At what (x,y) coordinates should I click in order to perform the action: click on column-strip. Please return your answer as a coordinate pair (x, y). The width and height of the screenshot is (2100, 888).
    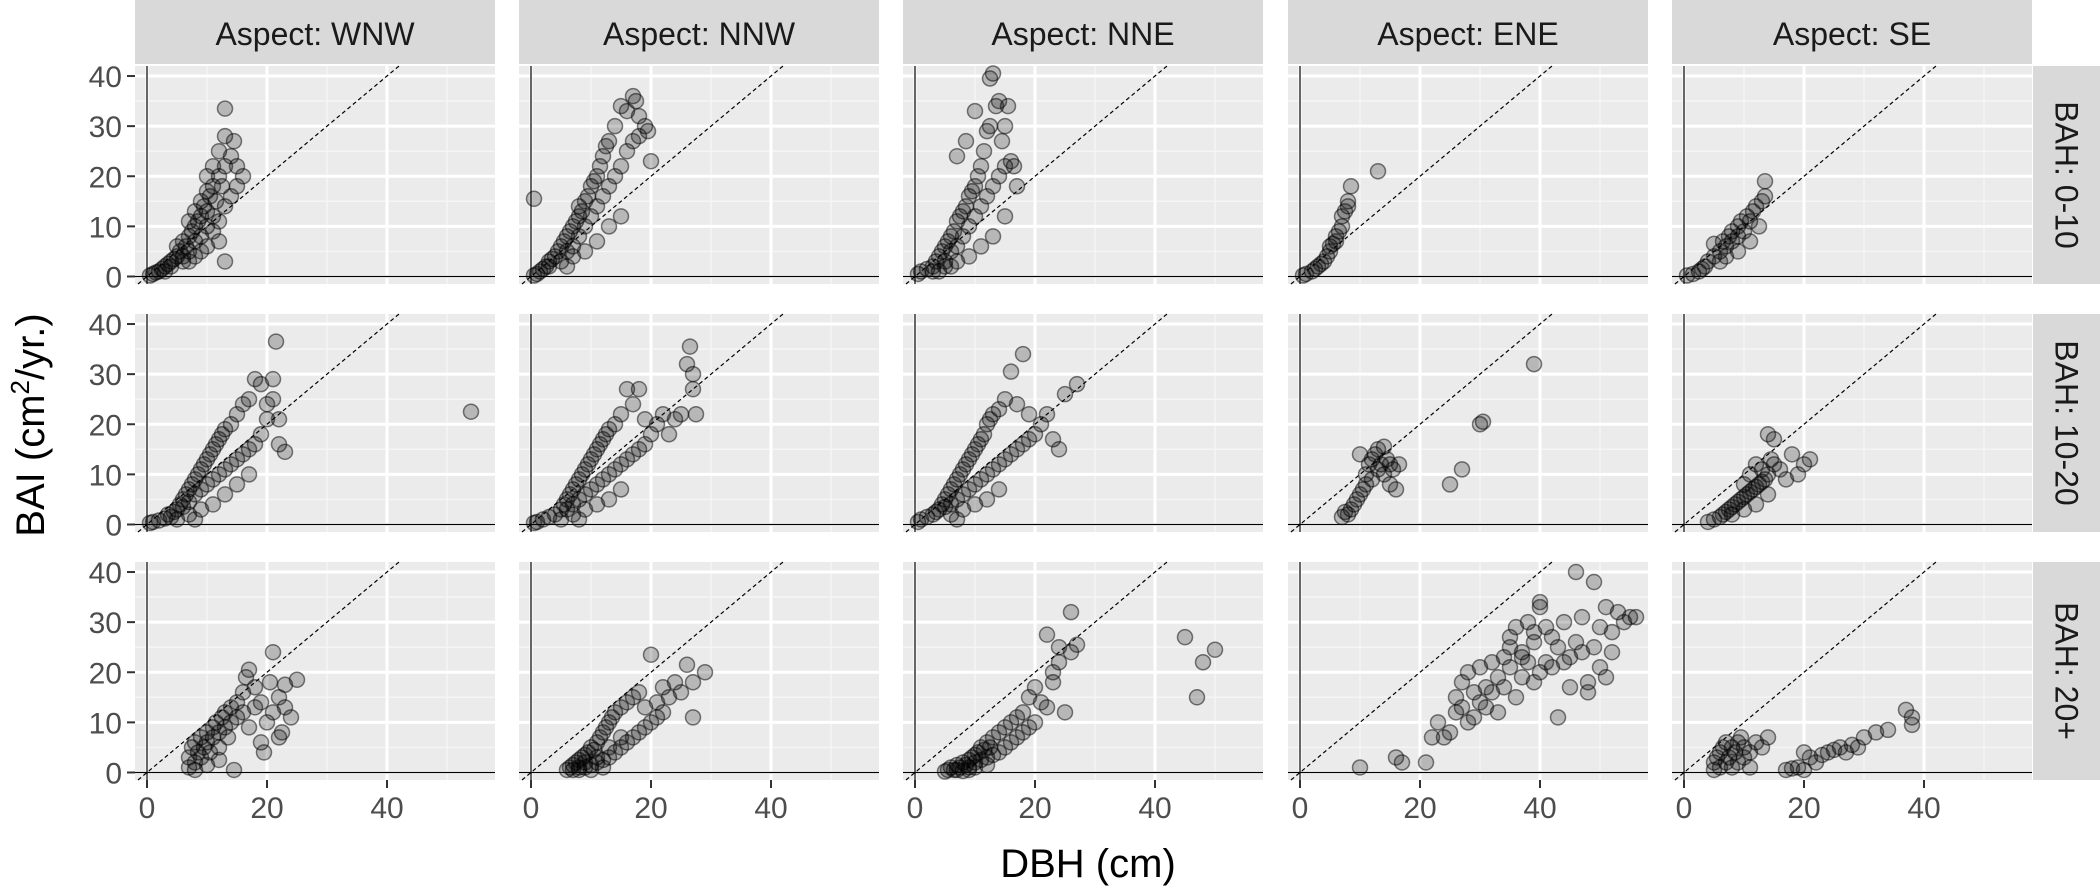
    Looking at the image, I should click on (315, 32).